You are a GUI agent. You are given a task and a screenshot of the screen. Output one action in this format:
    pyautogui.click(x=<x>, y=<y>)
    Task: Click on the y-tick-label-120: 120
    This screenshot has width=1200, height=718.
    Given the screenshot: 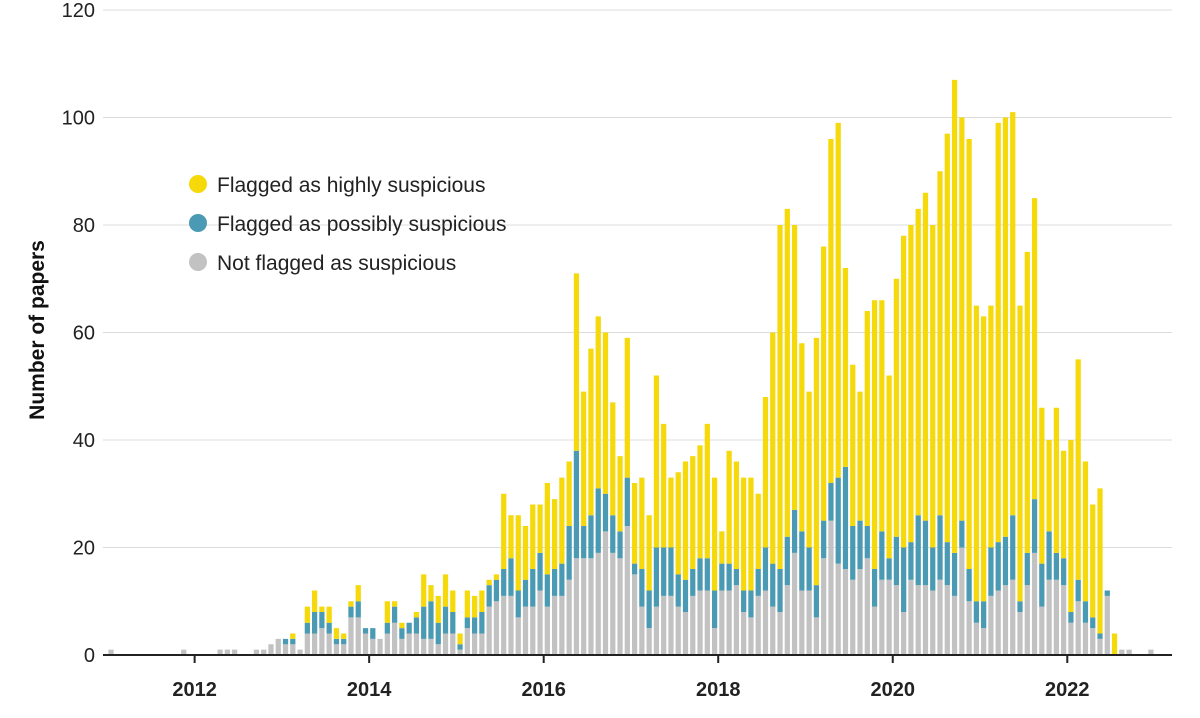 What is the action you would take?
    pyautogui.click(x=78, y=11)
    